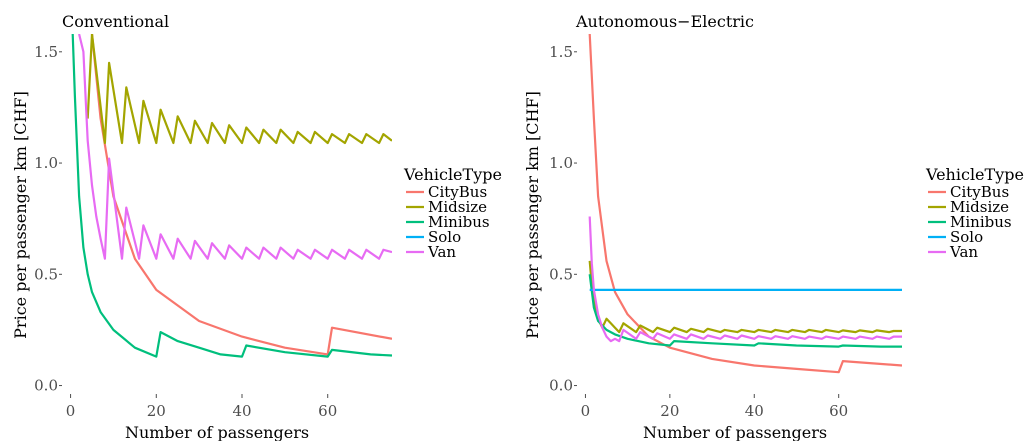 The width and height of the screenshot is (1025, 441). I want to click on panel-title: Autonomous−Electric, so click(664, 21).